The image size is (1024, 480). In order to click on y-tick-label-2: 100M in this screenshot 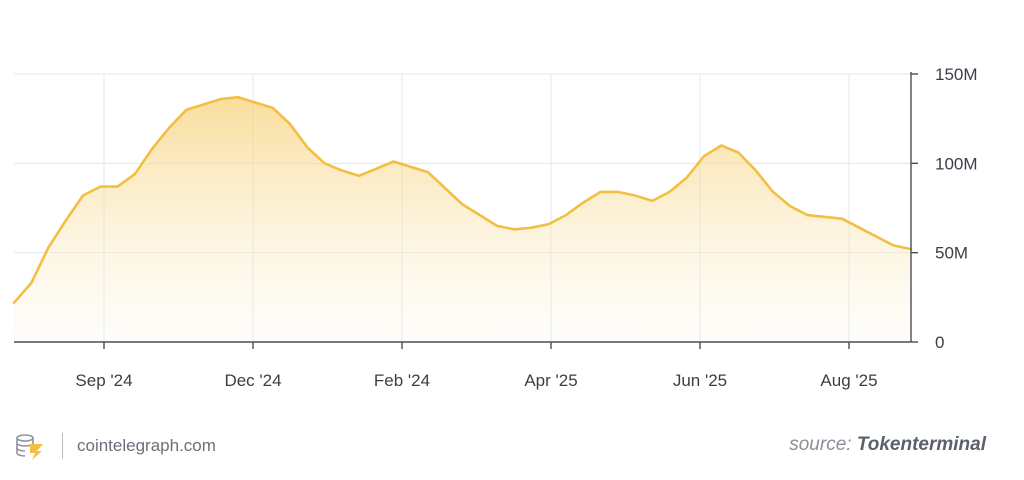, I will do `click(956, 163)`.